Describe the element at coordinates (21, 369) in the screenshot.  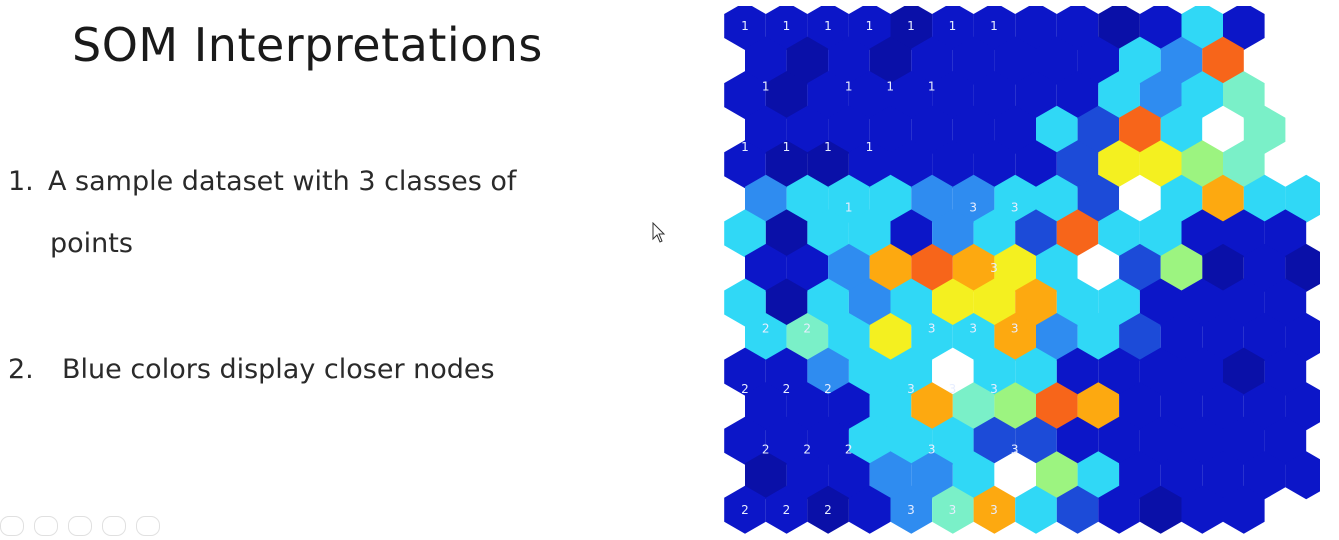
I see `bullet-2-number: 2.` at that location.